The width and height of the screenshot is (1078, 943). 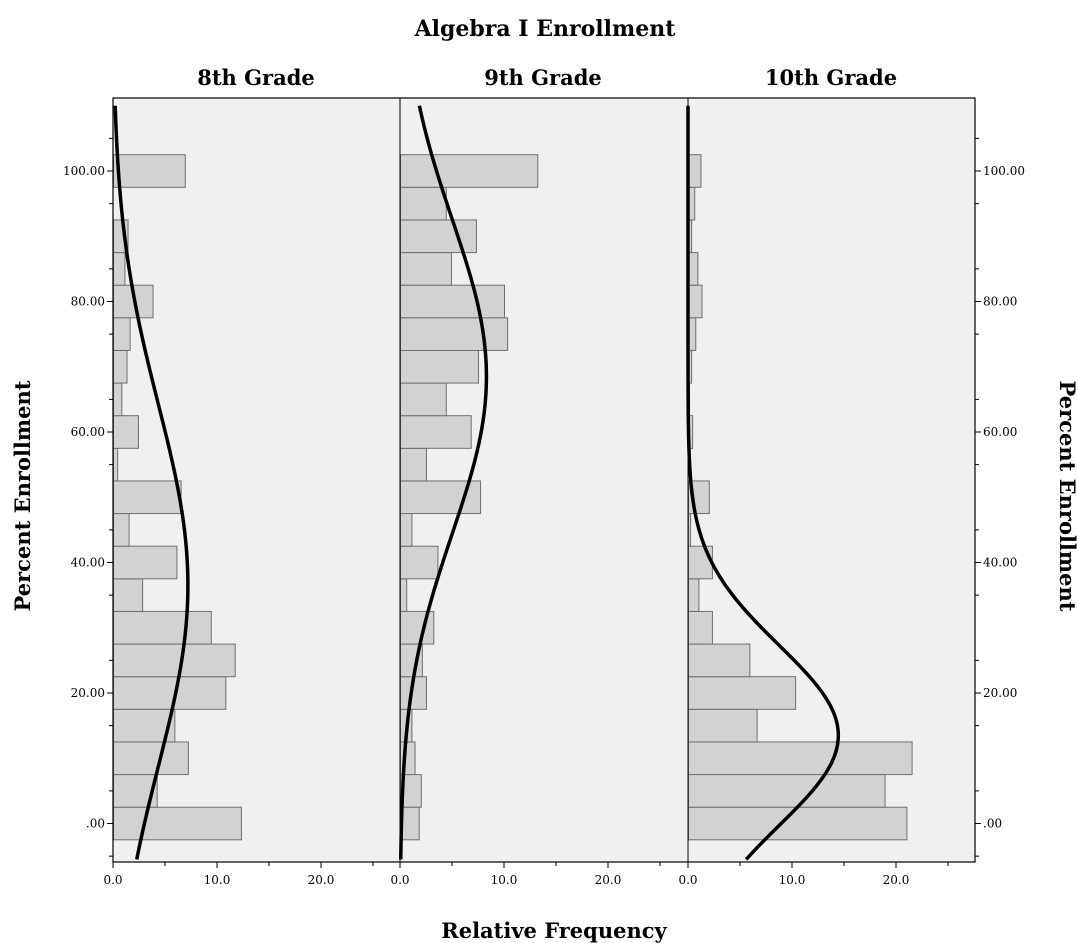 I want to click on y-tick-label-right: .00, so click(x=992, y=824).